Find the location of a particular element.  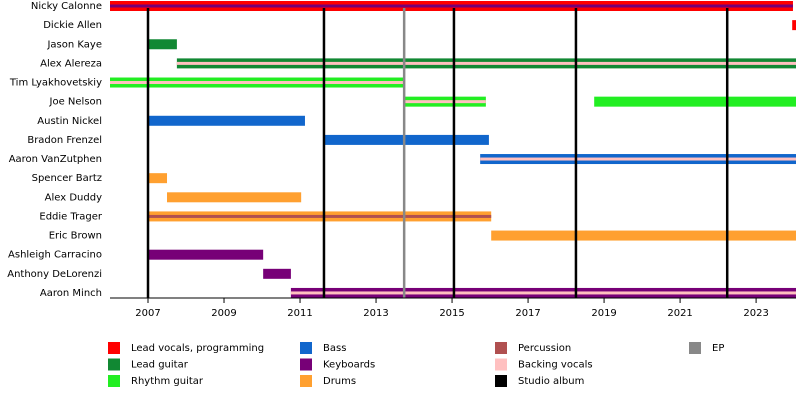

legend-label: Percussion is located at coordinates (544, 348).